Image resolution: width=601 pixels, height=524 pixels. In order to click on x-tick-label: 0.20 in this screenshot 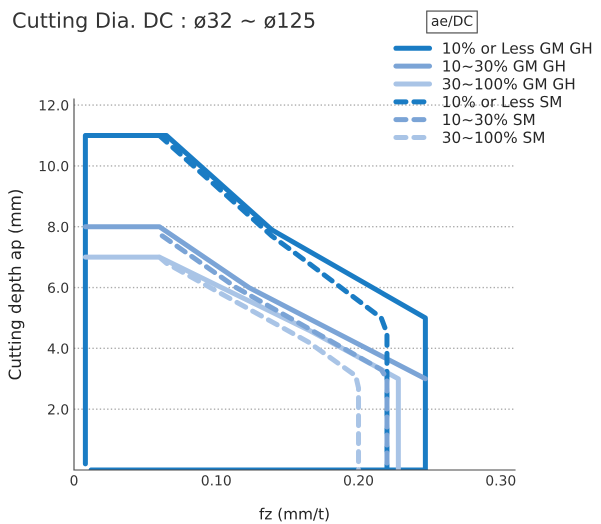, I will do `click(359, 480)`.